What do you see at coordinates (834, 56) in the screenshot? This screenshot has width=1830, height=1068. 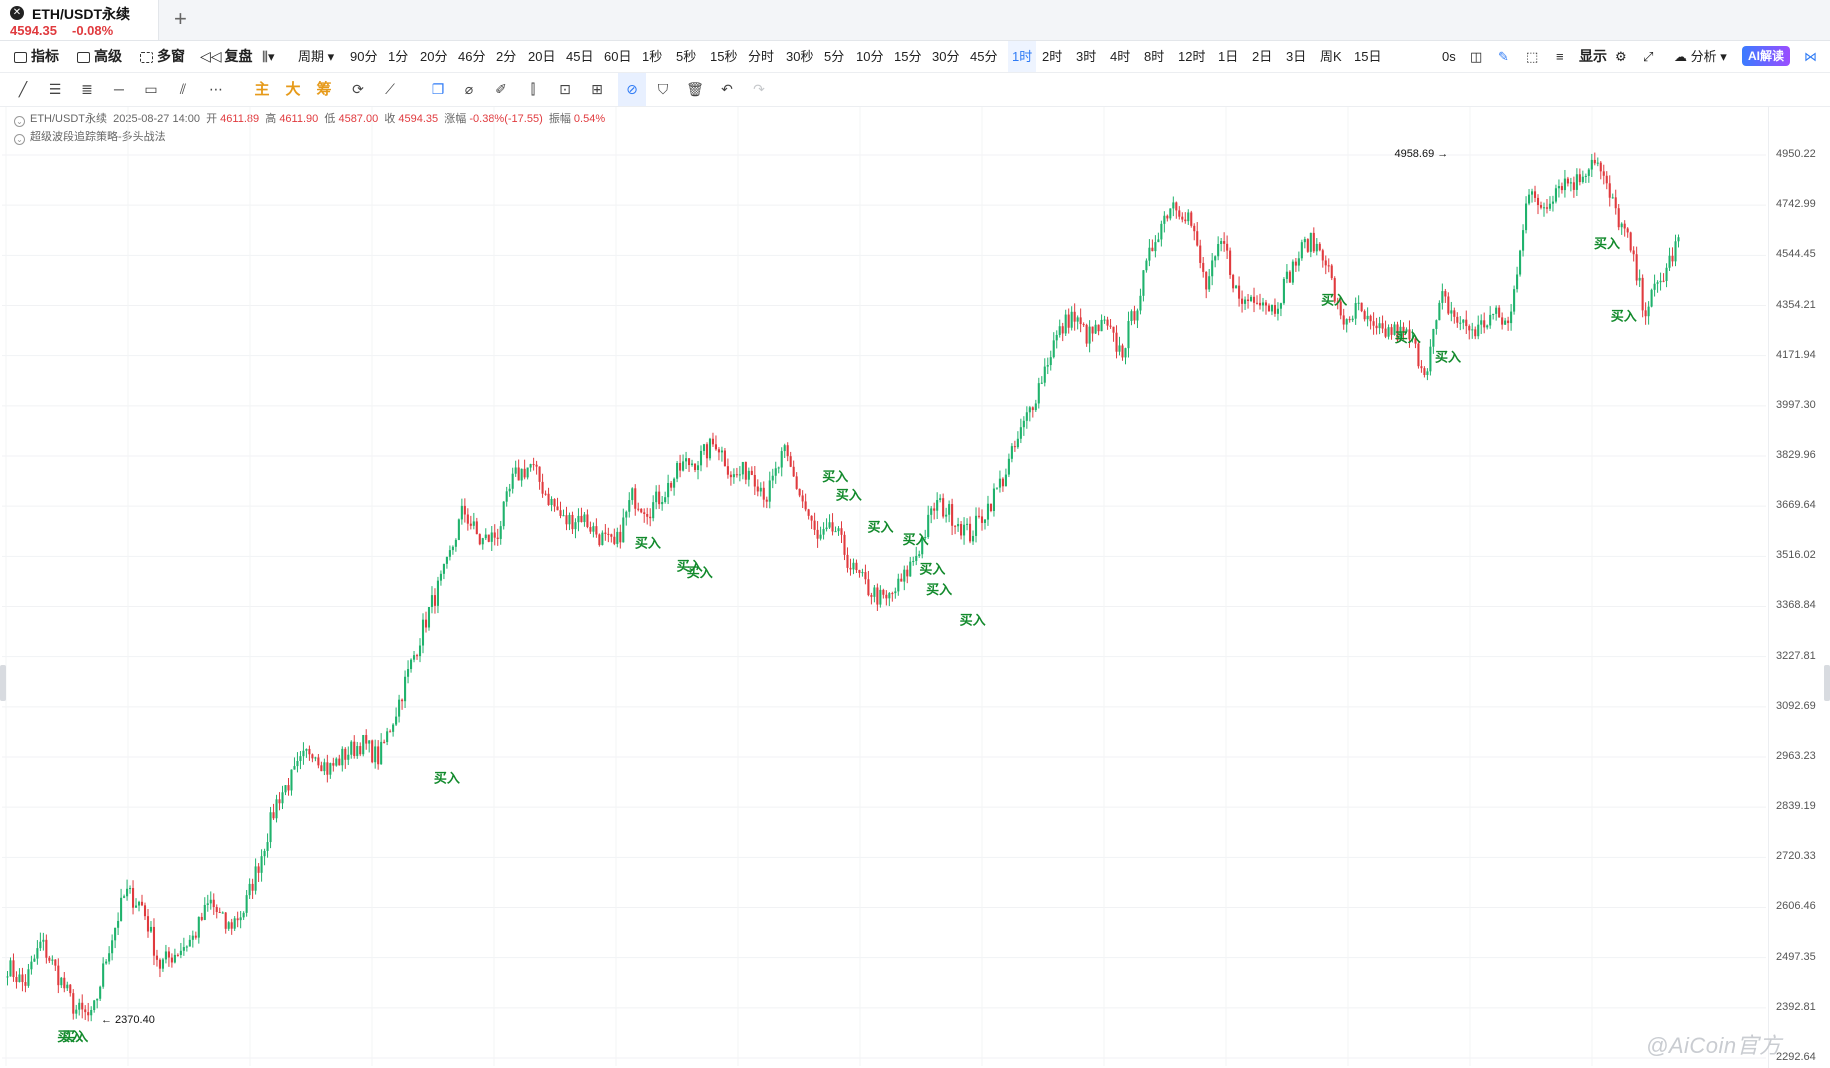 I see `period-13: 5分` at bounding box center [834, 56].